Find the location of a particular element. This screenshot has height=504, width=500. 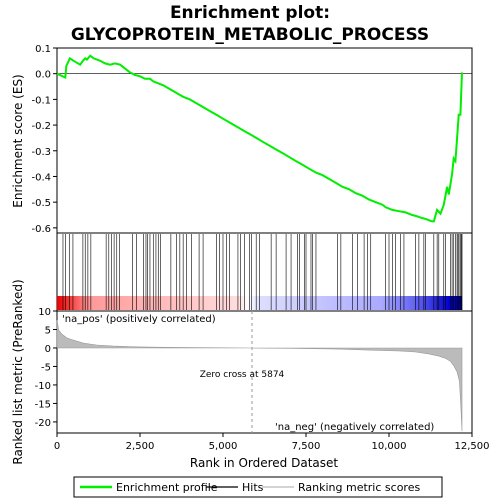

es-ytick-label: 0.1 is located at coordinates (43, 49).